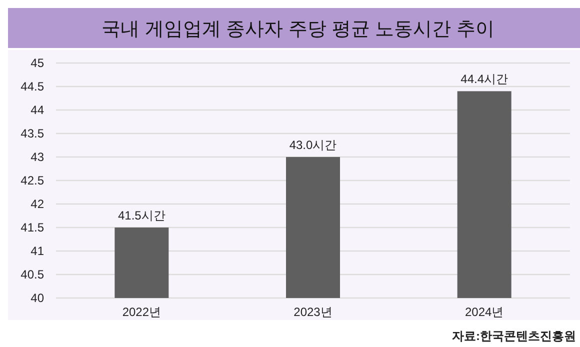 This screenshot has height=347, width=580. I want to click on data-label: 41.5시간, so click(142, 215).